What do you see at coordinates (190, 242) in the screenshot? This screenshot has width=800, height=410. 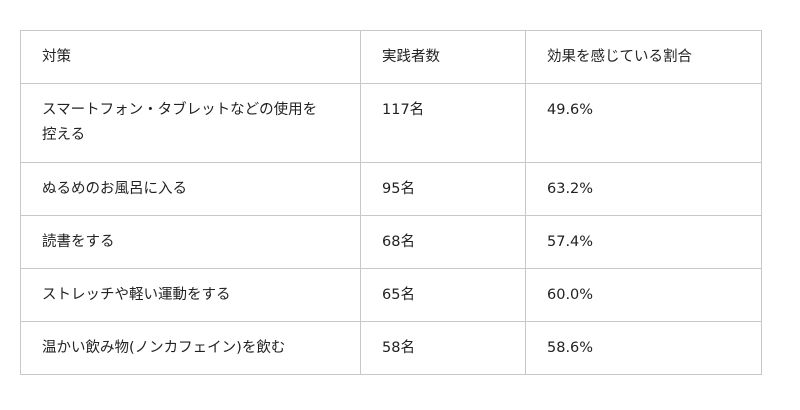 I see `cell-measure: 読書をする` at bounding box center [190, 242].